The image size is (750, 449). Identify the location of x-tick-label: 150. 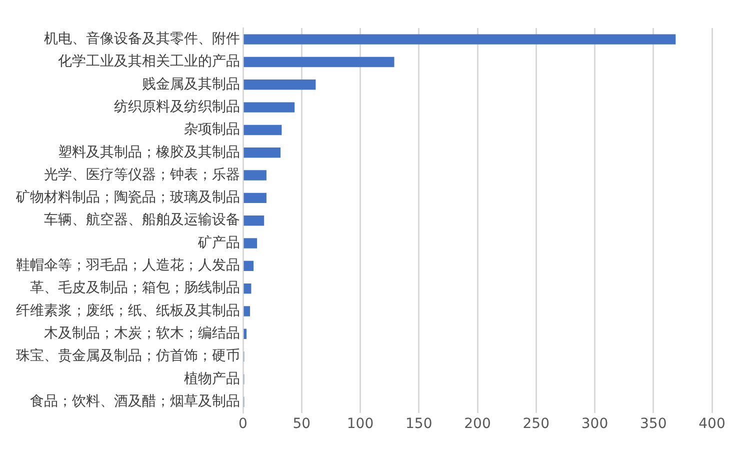
(419, 424).